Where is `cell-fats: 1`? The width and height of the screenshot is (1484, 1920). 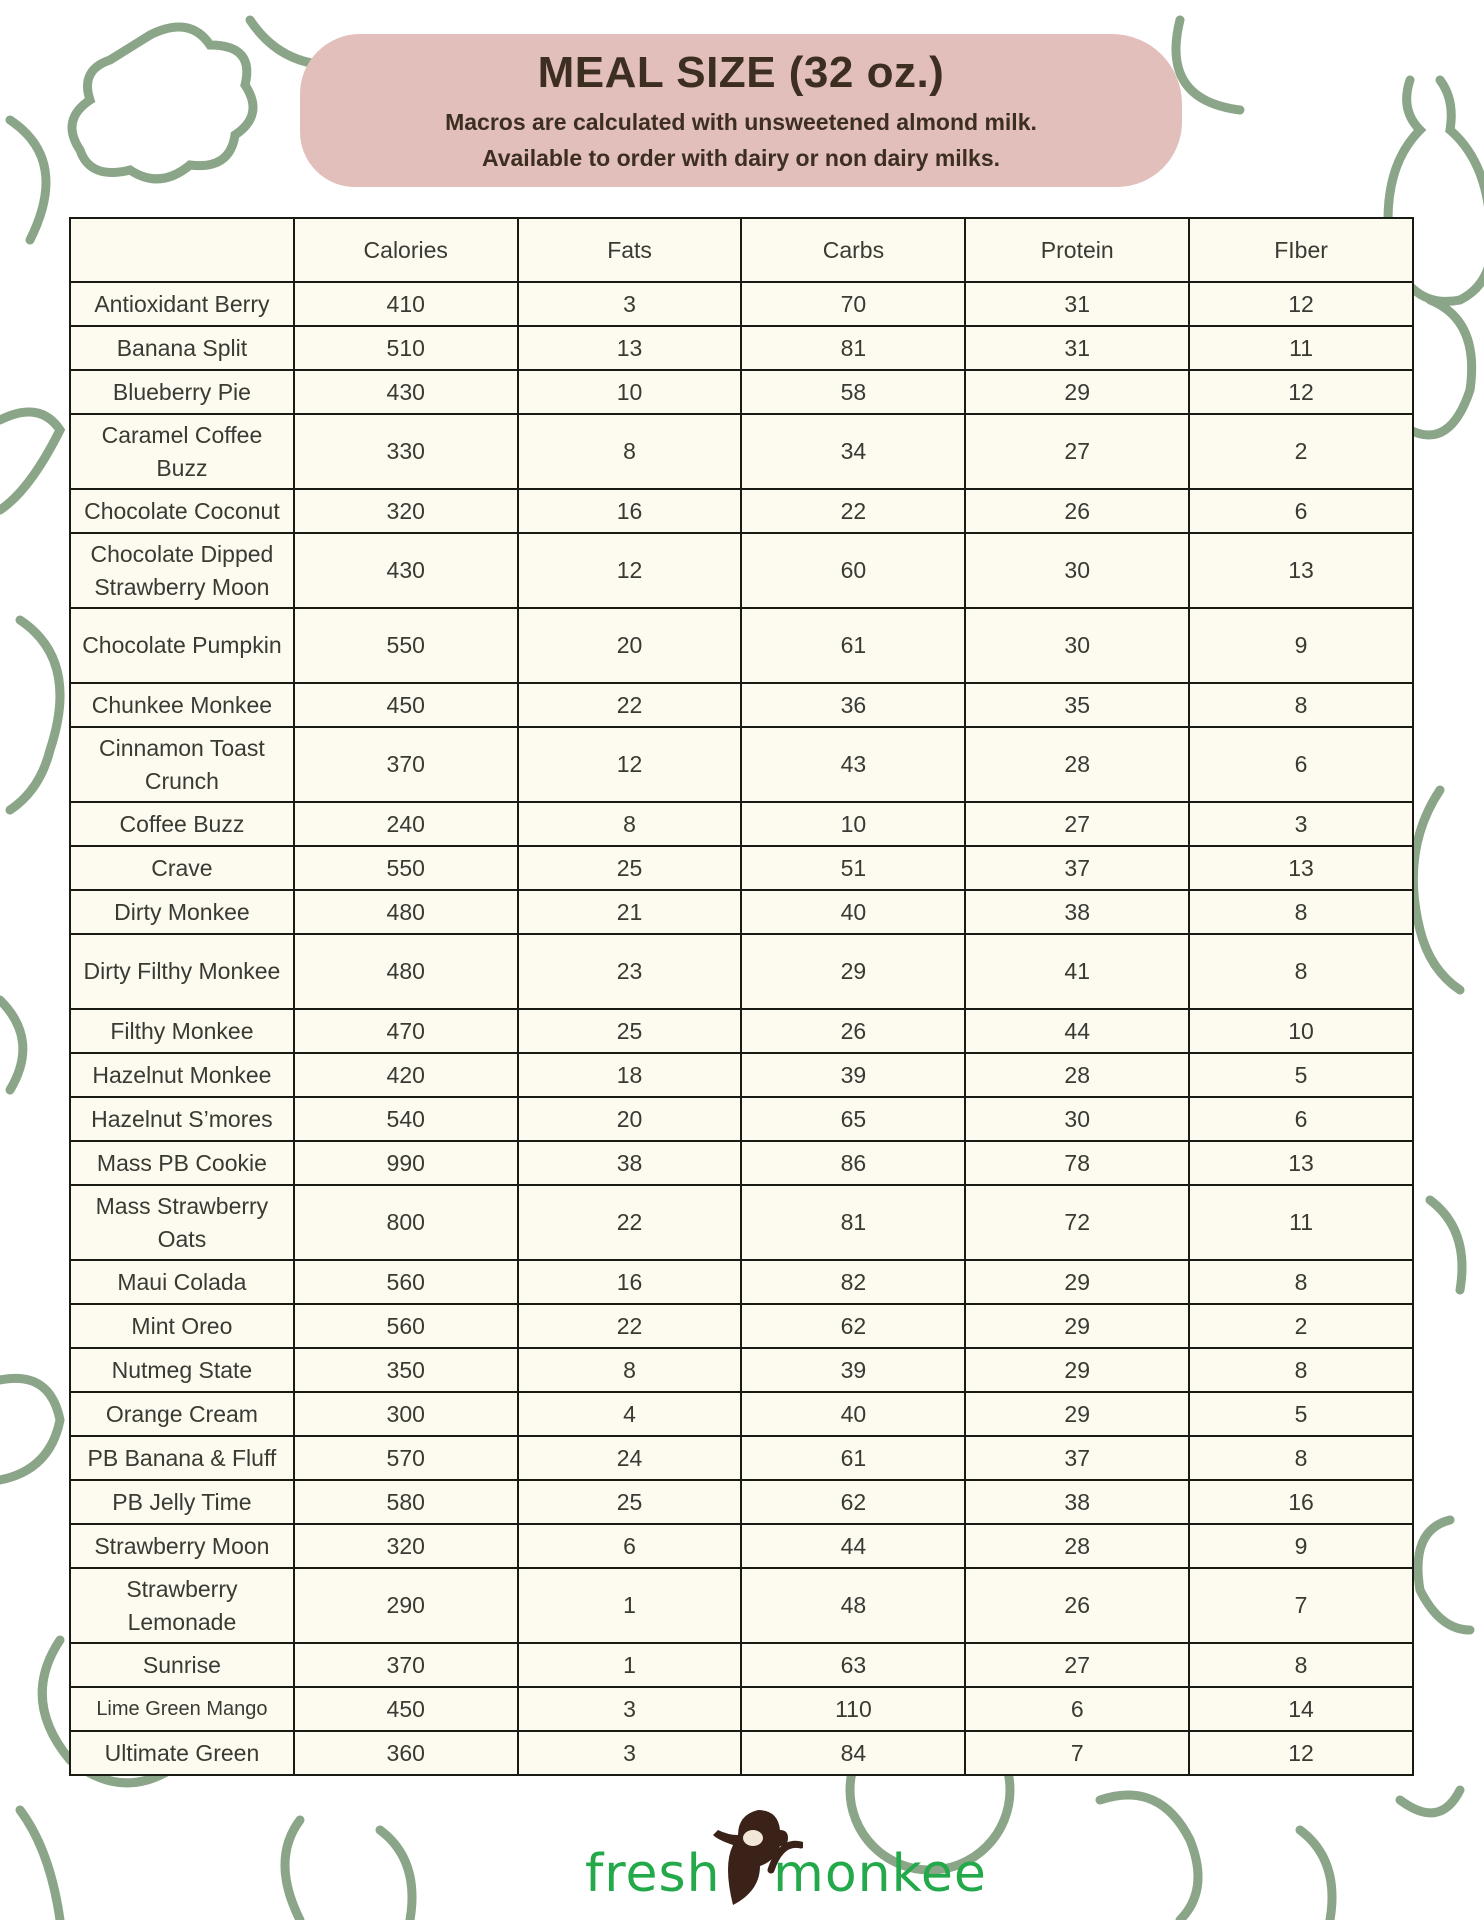 cell-fats: 1 is located at coordinates (629, 1605).